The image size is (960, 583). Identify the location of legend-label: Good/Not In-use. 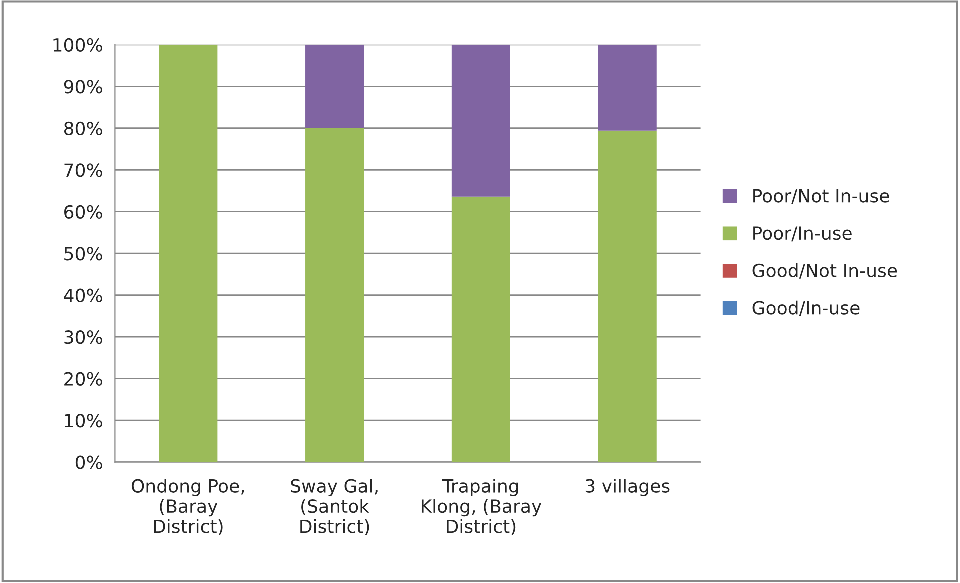
(825, 271).